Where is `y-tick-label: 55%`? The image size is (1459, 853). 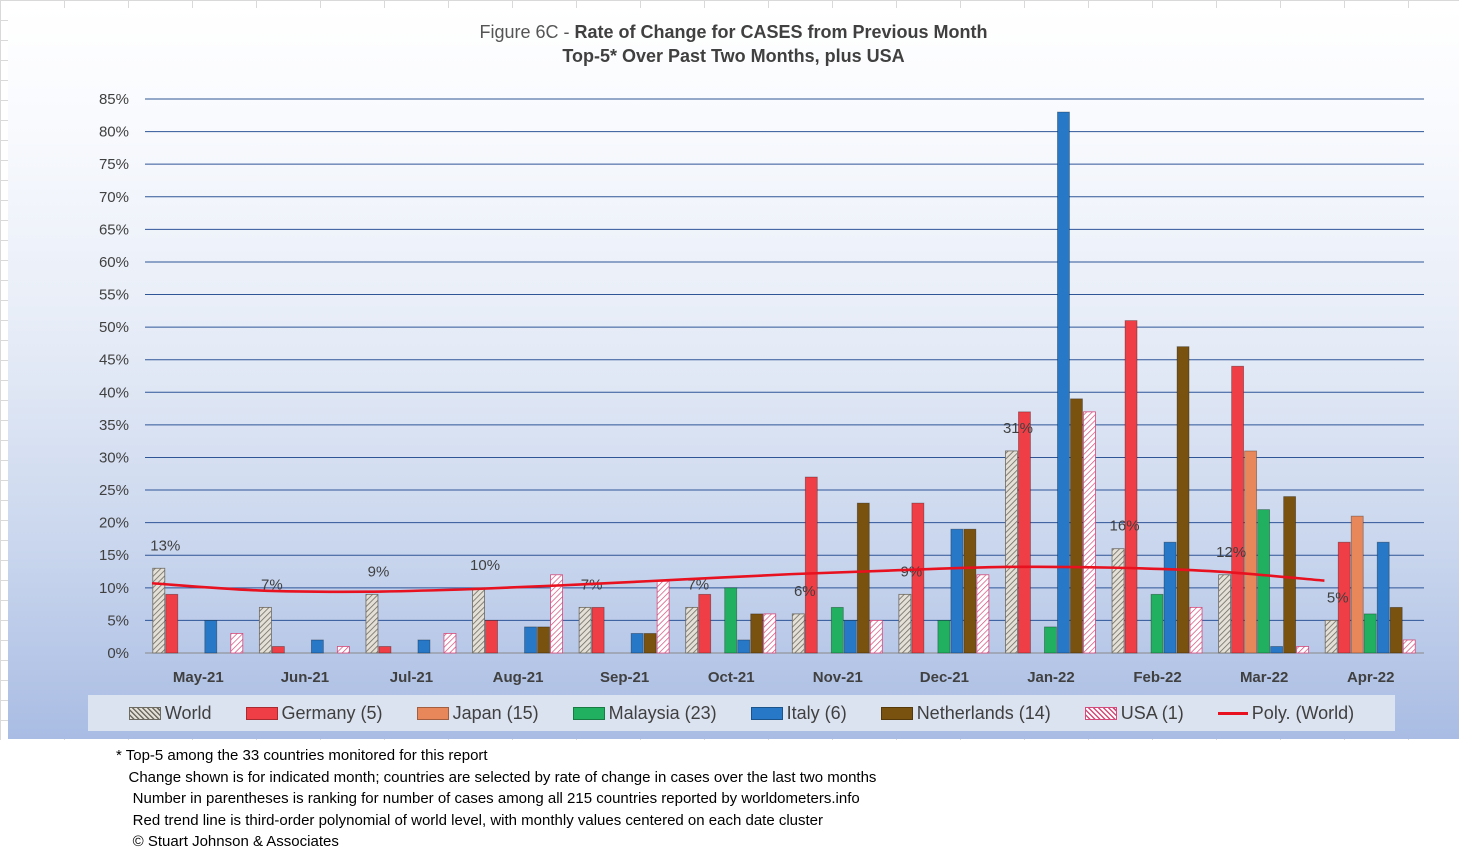
y-tick-label: 55% is located at coordinates (114, 295).